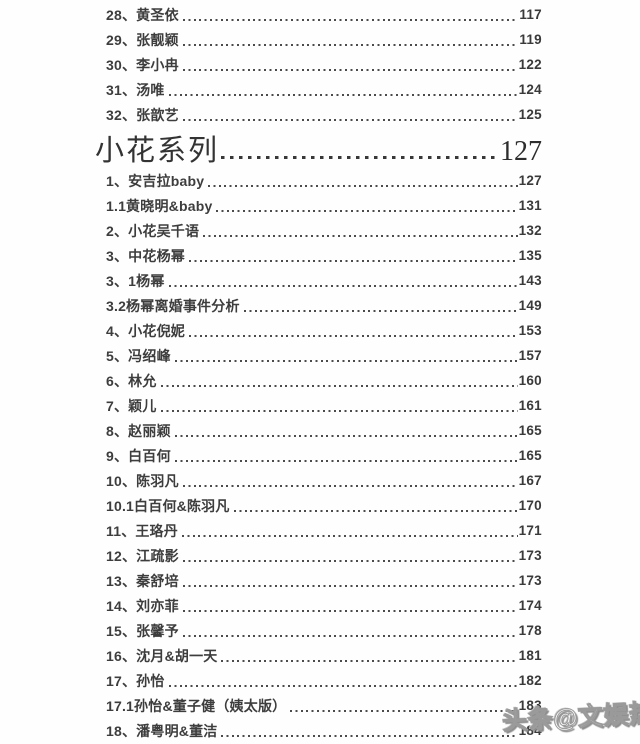 The width and height of the screenshot is (640, 744). What do you see at coordinates (324, 230) in the screenshot?
I see `toc-entry: 2、小花吴千语 132` at bounding box center [324, 230].